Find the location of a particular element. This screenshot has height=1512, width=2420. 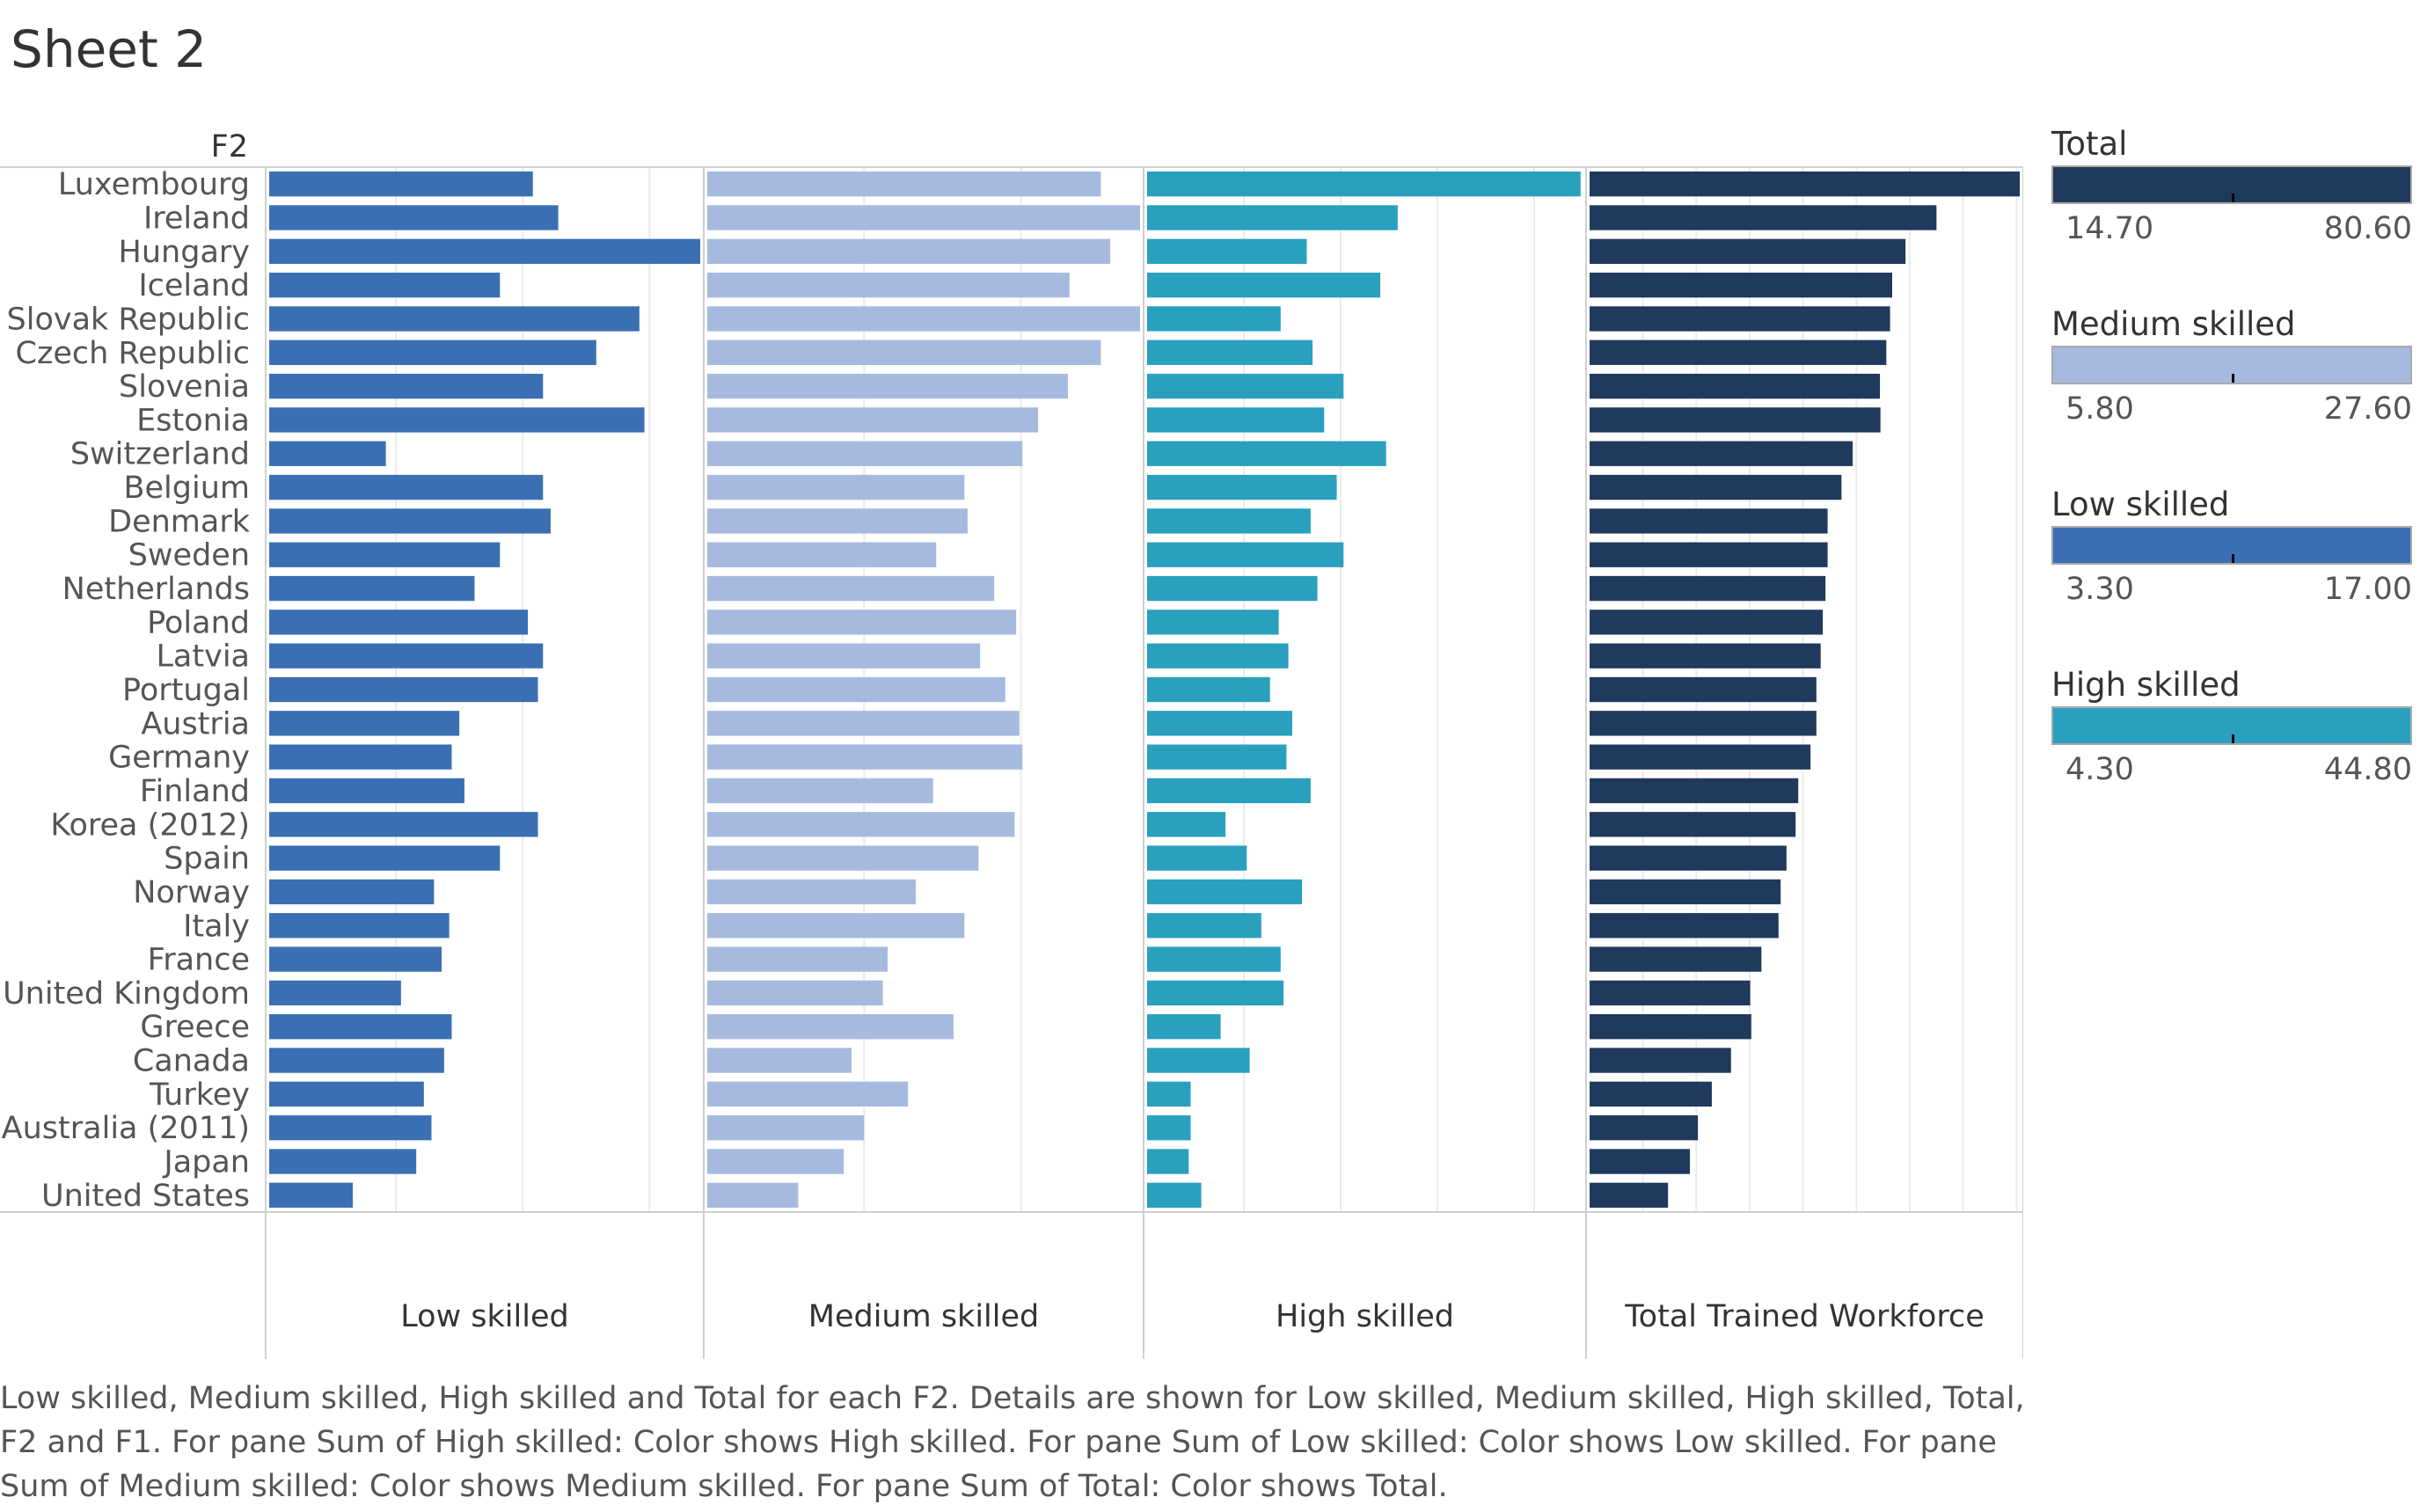

category-label: United States is located at coordinates (146, 1196).